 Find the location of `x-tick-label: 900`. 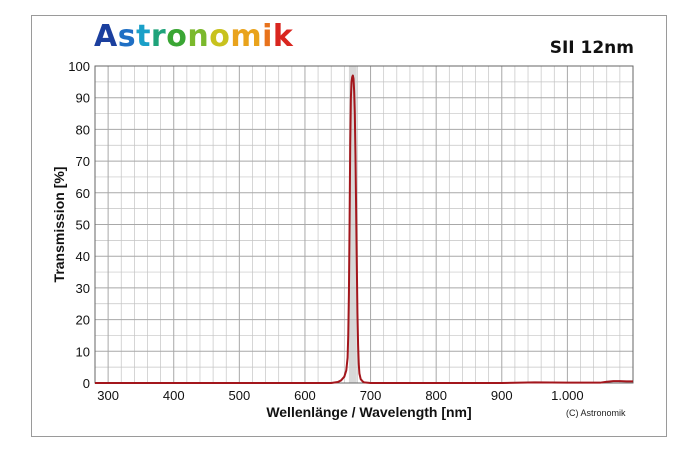

x-tick-label: 900 is located at coordinates (502, 395).